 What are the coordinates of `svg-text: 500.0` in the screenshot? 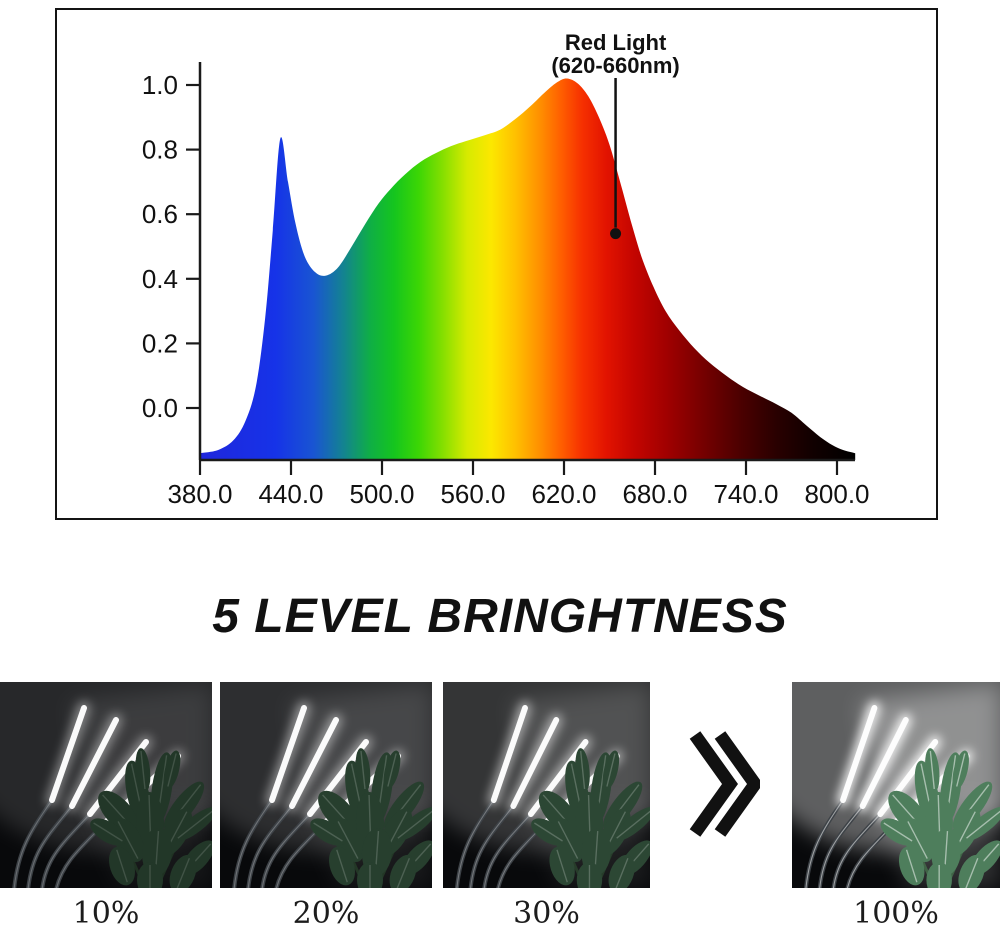 It's located at (381, 494).